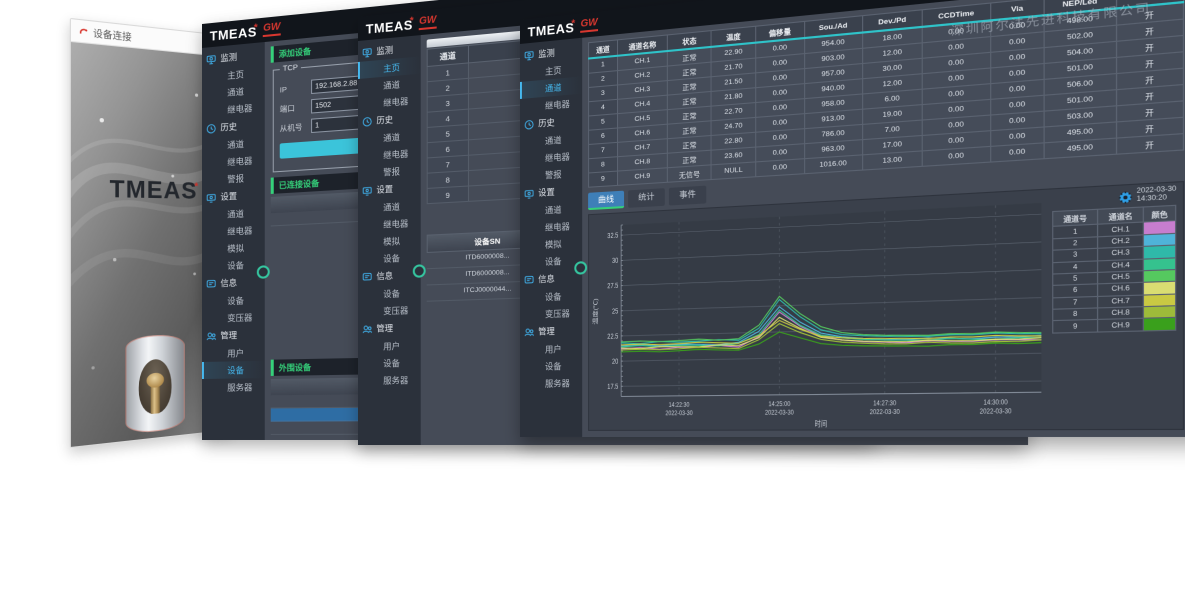  What do you see at coordinates (211, 59) in the screenshot?
I see `monitor-icon` at bounding box center [211, 59].